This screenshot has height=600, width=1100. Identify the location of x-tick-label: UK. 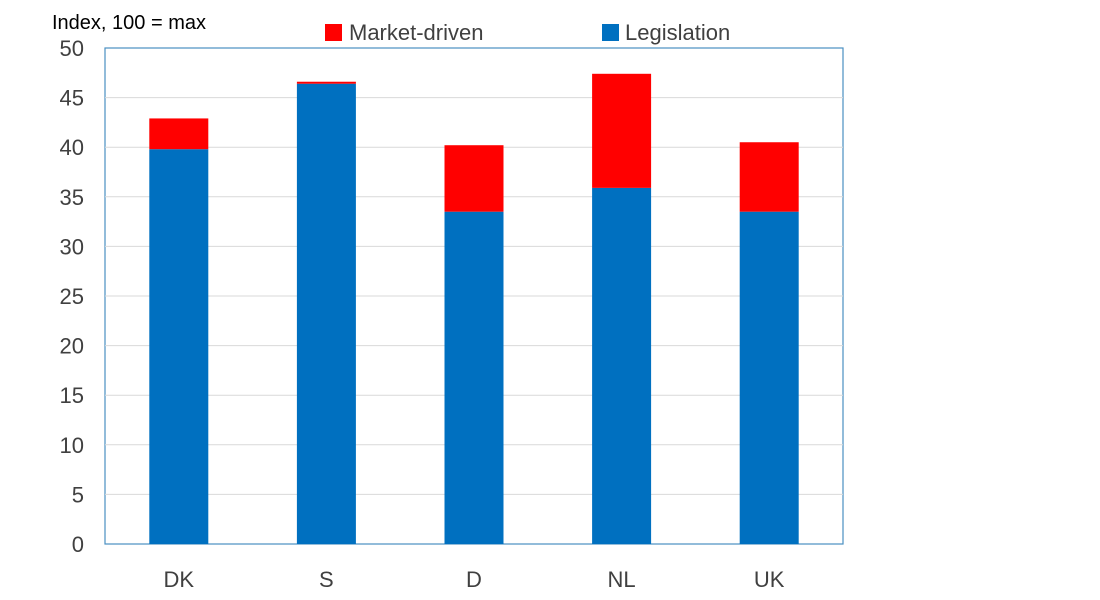
(769, 579).